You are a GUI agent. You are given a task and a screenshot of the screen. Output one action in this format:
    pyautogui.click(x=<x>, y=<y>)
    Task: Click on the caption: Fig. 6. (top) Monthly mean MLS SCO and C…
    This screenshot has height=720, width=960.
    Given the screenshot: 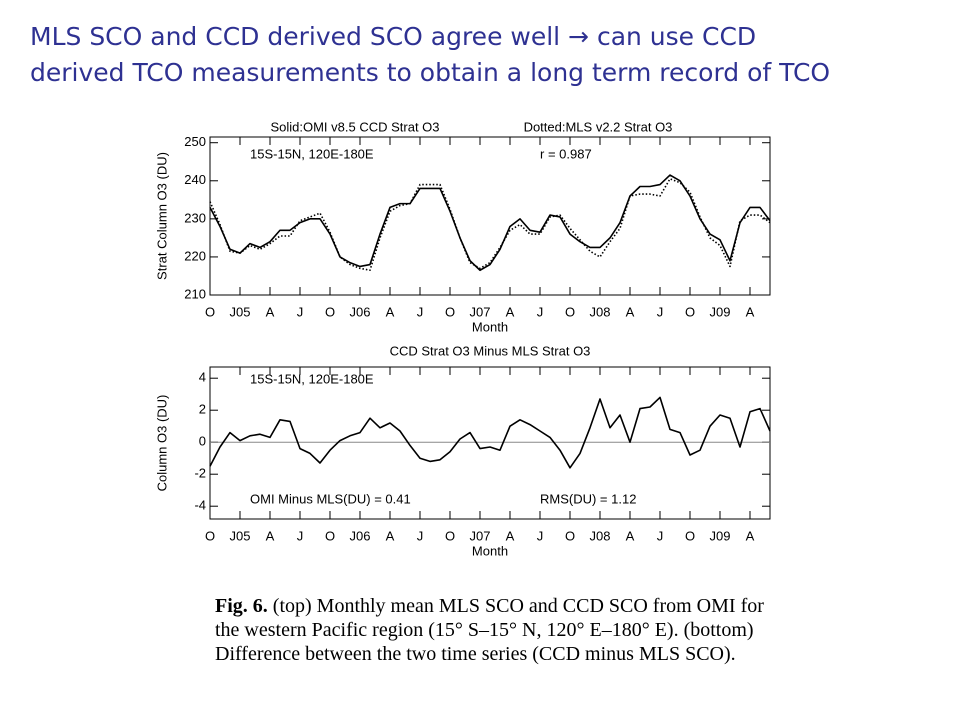 What is the action you would take?
    pyautogui.click(x=489, y=630)
    